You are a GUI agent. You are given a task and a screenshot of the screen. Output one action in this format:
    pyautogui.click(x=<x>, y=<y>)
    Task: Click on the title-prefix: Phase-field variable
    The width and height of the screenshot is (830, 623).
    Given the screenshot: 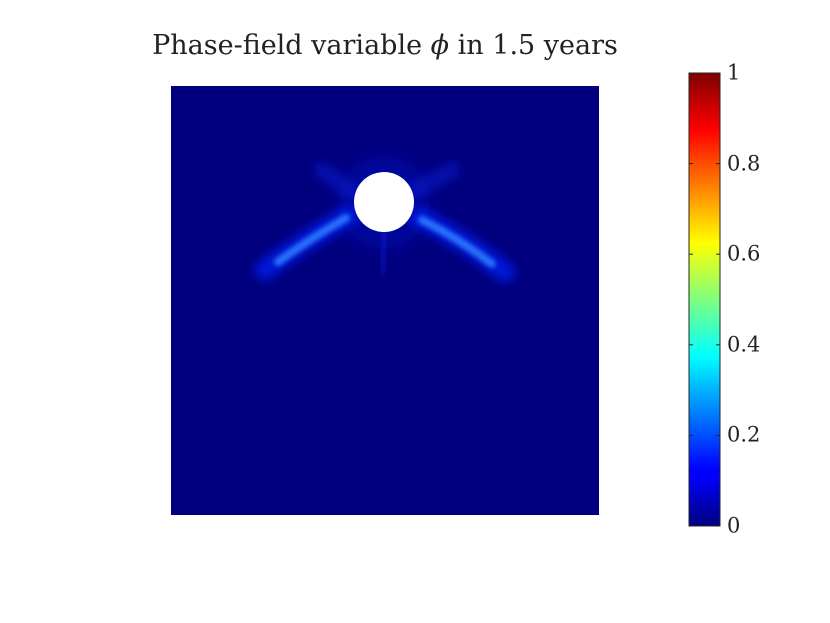 What is the action you would take?
    pyautogui.click(x=287, y=45)
    